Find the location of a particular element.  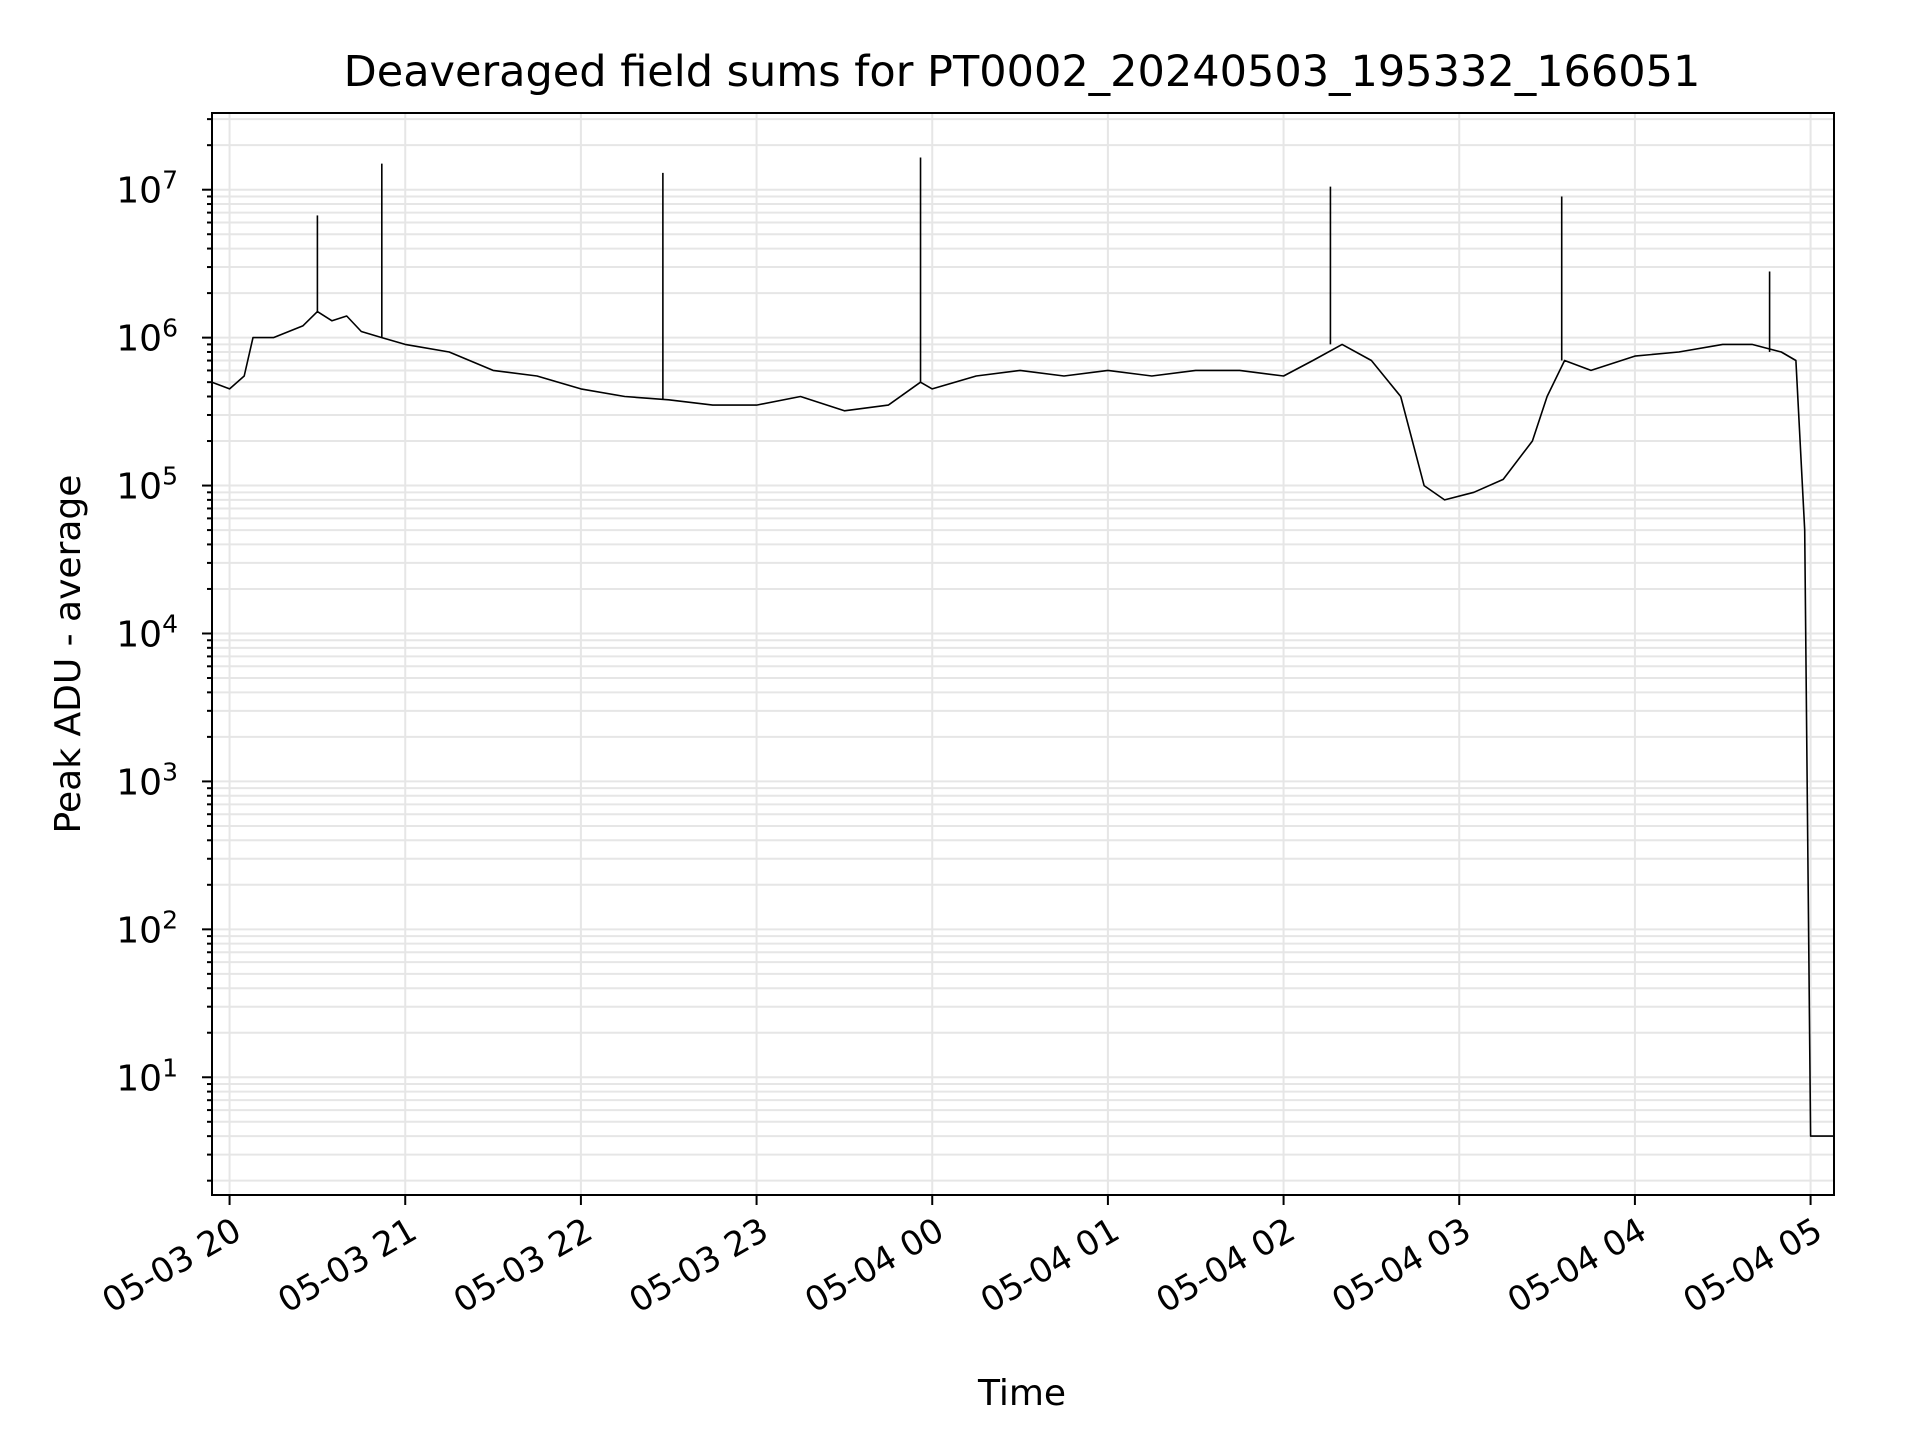

x-tick-label: 05-03 21 is located at coordinates (347, 1265).